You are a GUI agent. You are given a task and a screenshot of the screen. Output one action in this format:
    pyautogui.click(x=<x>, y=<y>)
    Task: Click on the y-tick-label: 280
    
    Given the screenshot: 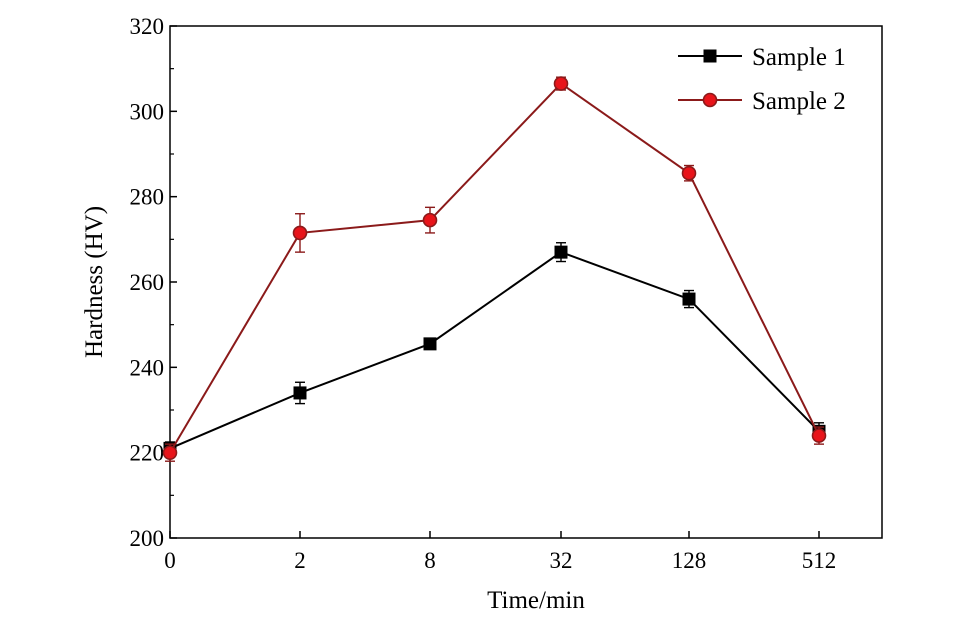 What is the action you would take?
    pyautogui.click(x=147, y=197)
    